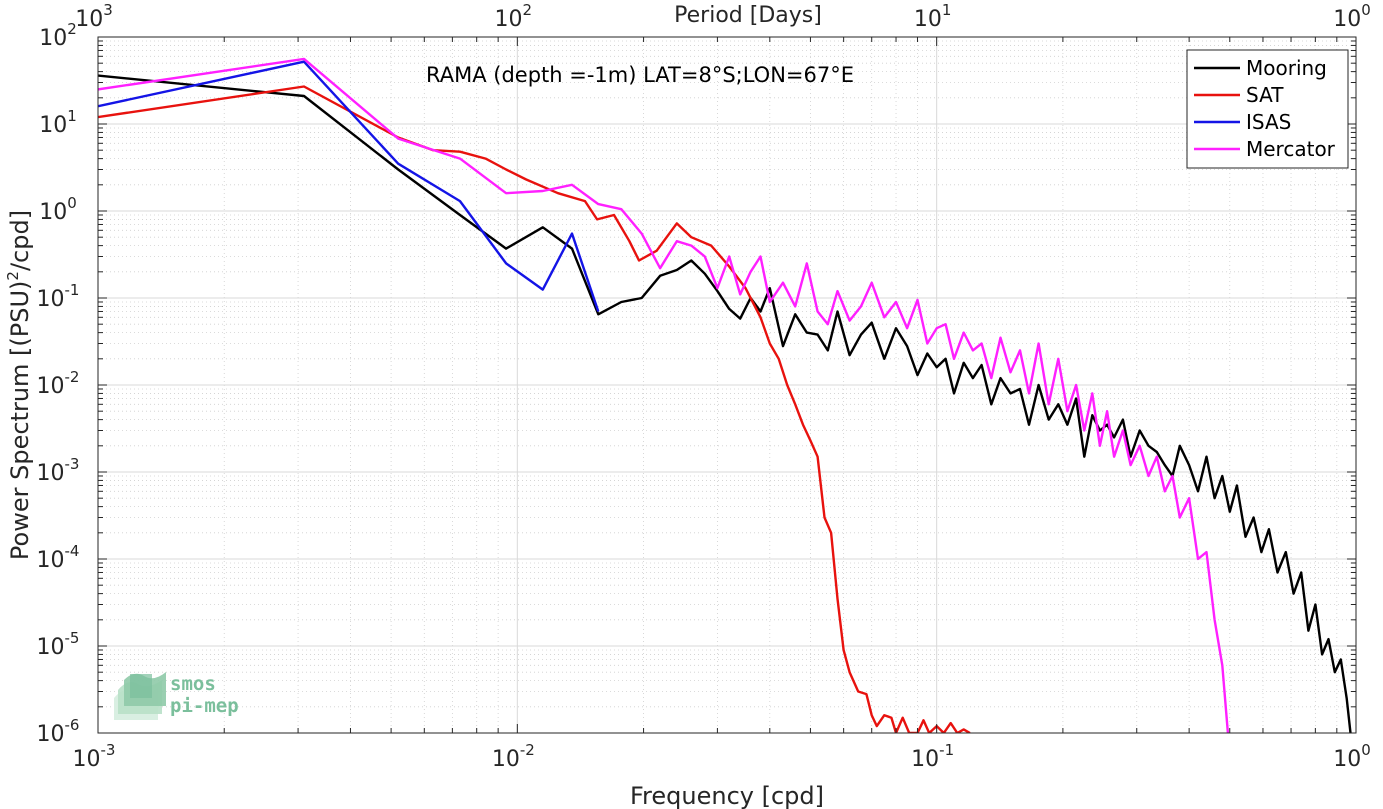 The image size is (1383, 809). I want to click on y-tick-label: 10⁻¹, so click(58, 296).